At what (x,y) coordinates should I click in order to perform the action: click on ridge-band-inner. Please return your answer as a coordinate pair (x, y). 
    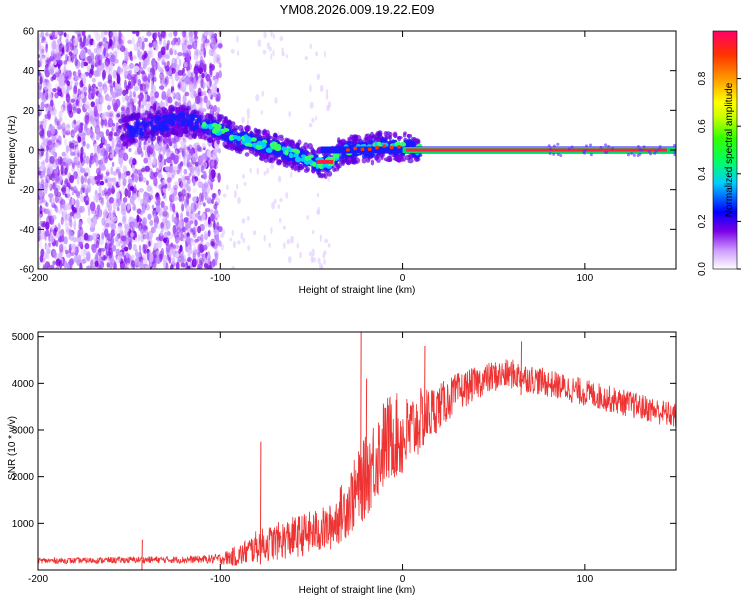
    Looking at the image, I should click on (536, 150).